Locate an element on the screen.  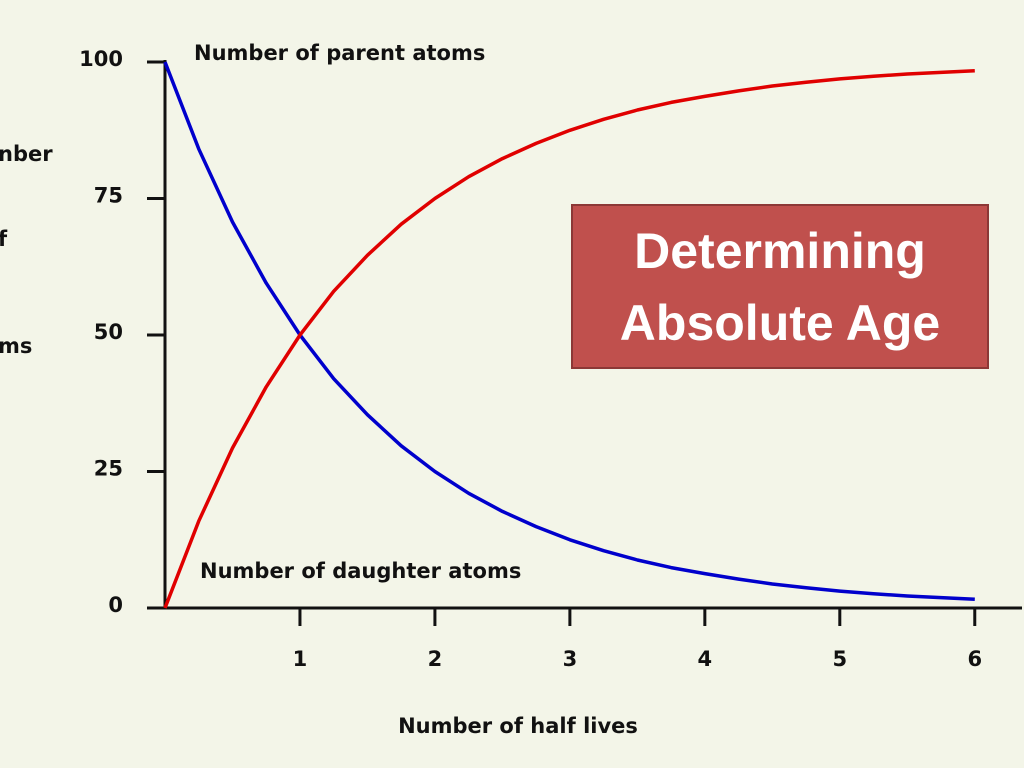
x-tick-label: 3 is located at coordinates (570, 659).